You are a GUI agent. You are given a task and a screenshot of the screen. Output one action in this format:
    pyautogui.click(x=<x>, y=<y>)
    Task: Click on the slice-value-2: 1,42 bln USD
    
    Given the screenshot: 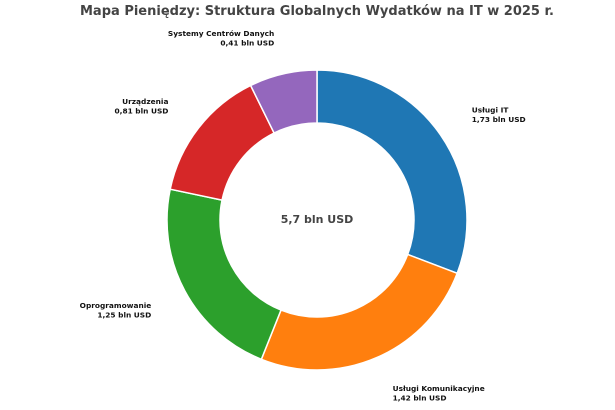 What is the action you would take?
    pyautogui.click(x=420, y=398)
    